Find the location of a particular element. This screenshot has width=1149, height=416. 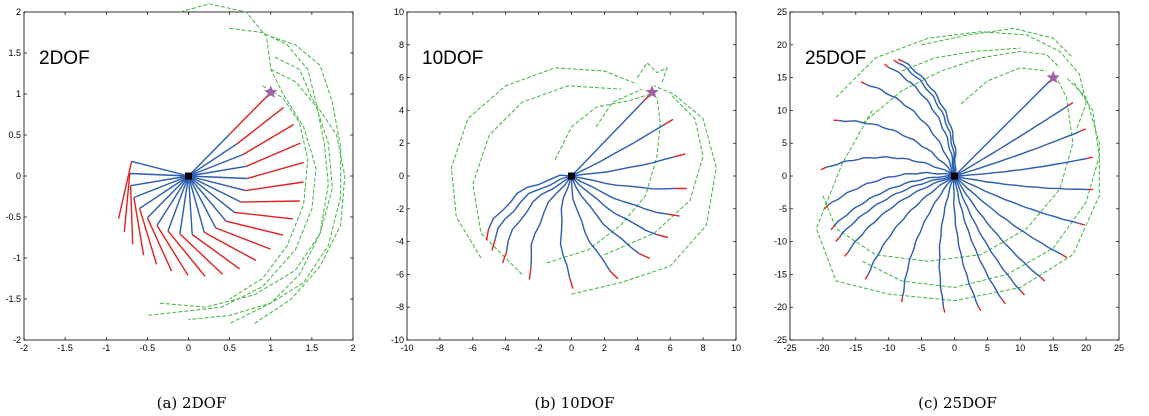

x-tick-label: -10 is located at coordinates (888, 348).